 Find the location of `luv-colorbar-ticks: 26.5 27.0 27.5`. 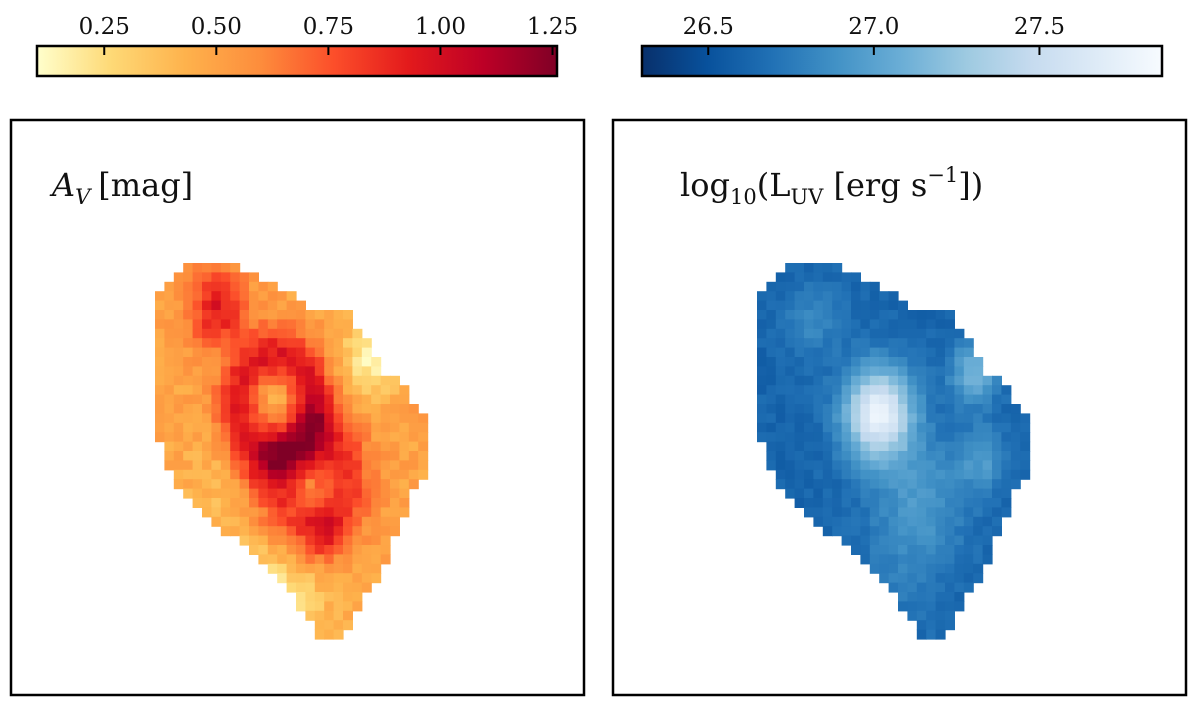

luv-colorbar-ticks: 26.5 27.0 27.5 is located at coordinates (874, 34).